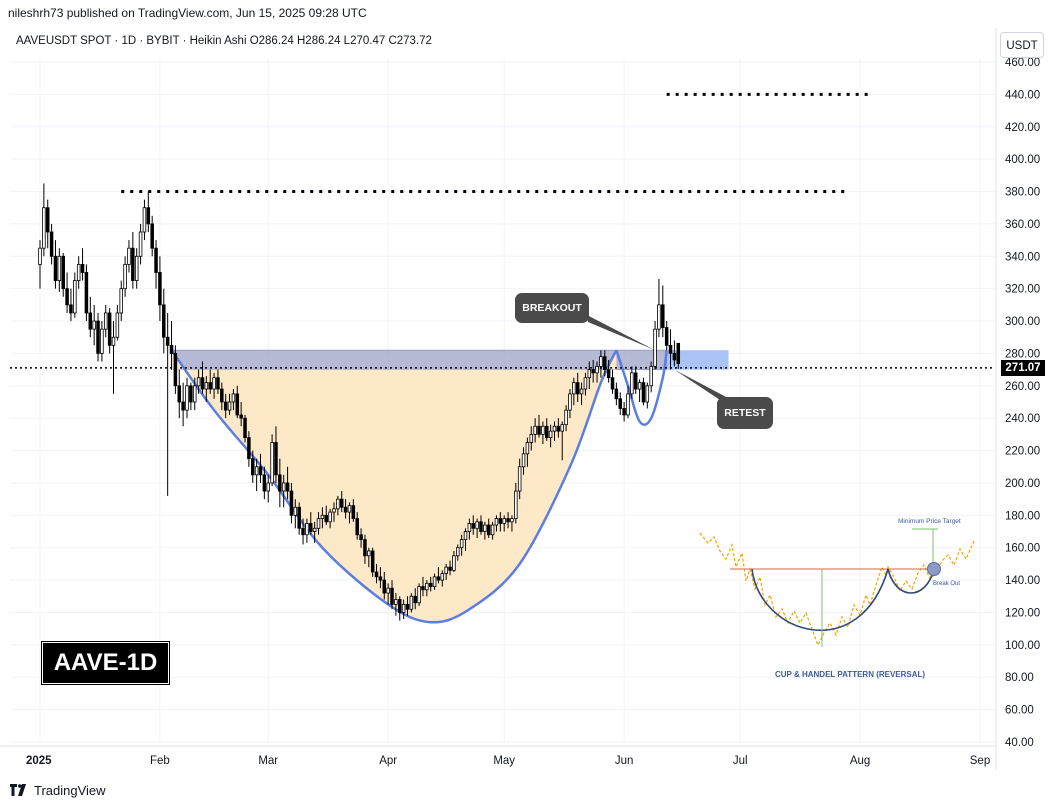 This screenshot has height=808, width=1059. What do you see at coordinates (860, 761) in the screenshot?
I see `time-tick-label: Aug` at bounding box center [860, 761].